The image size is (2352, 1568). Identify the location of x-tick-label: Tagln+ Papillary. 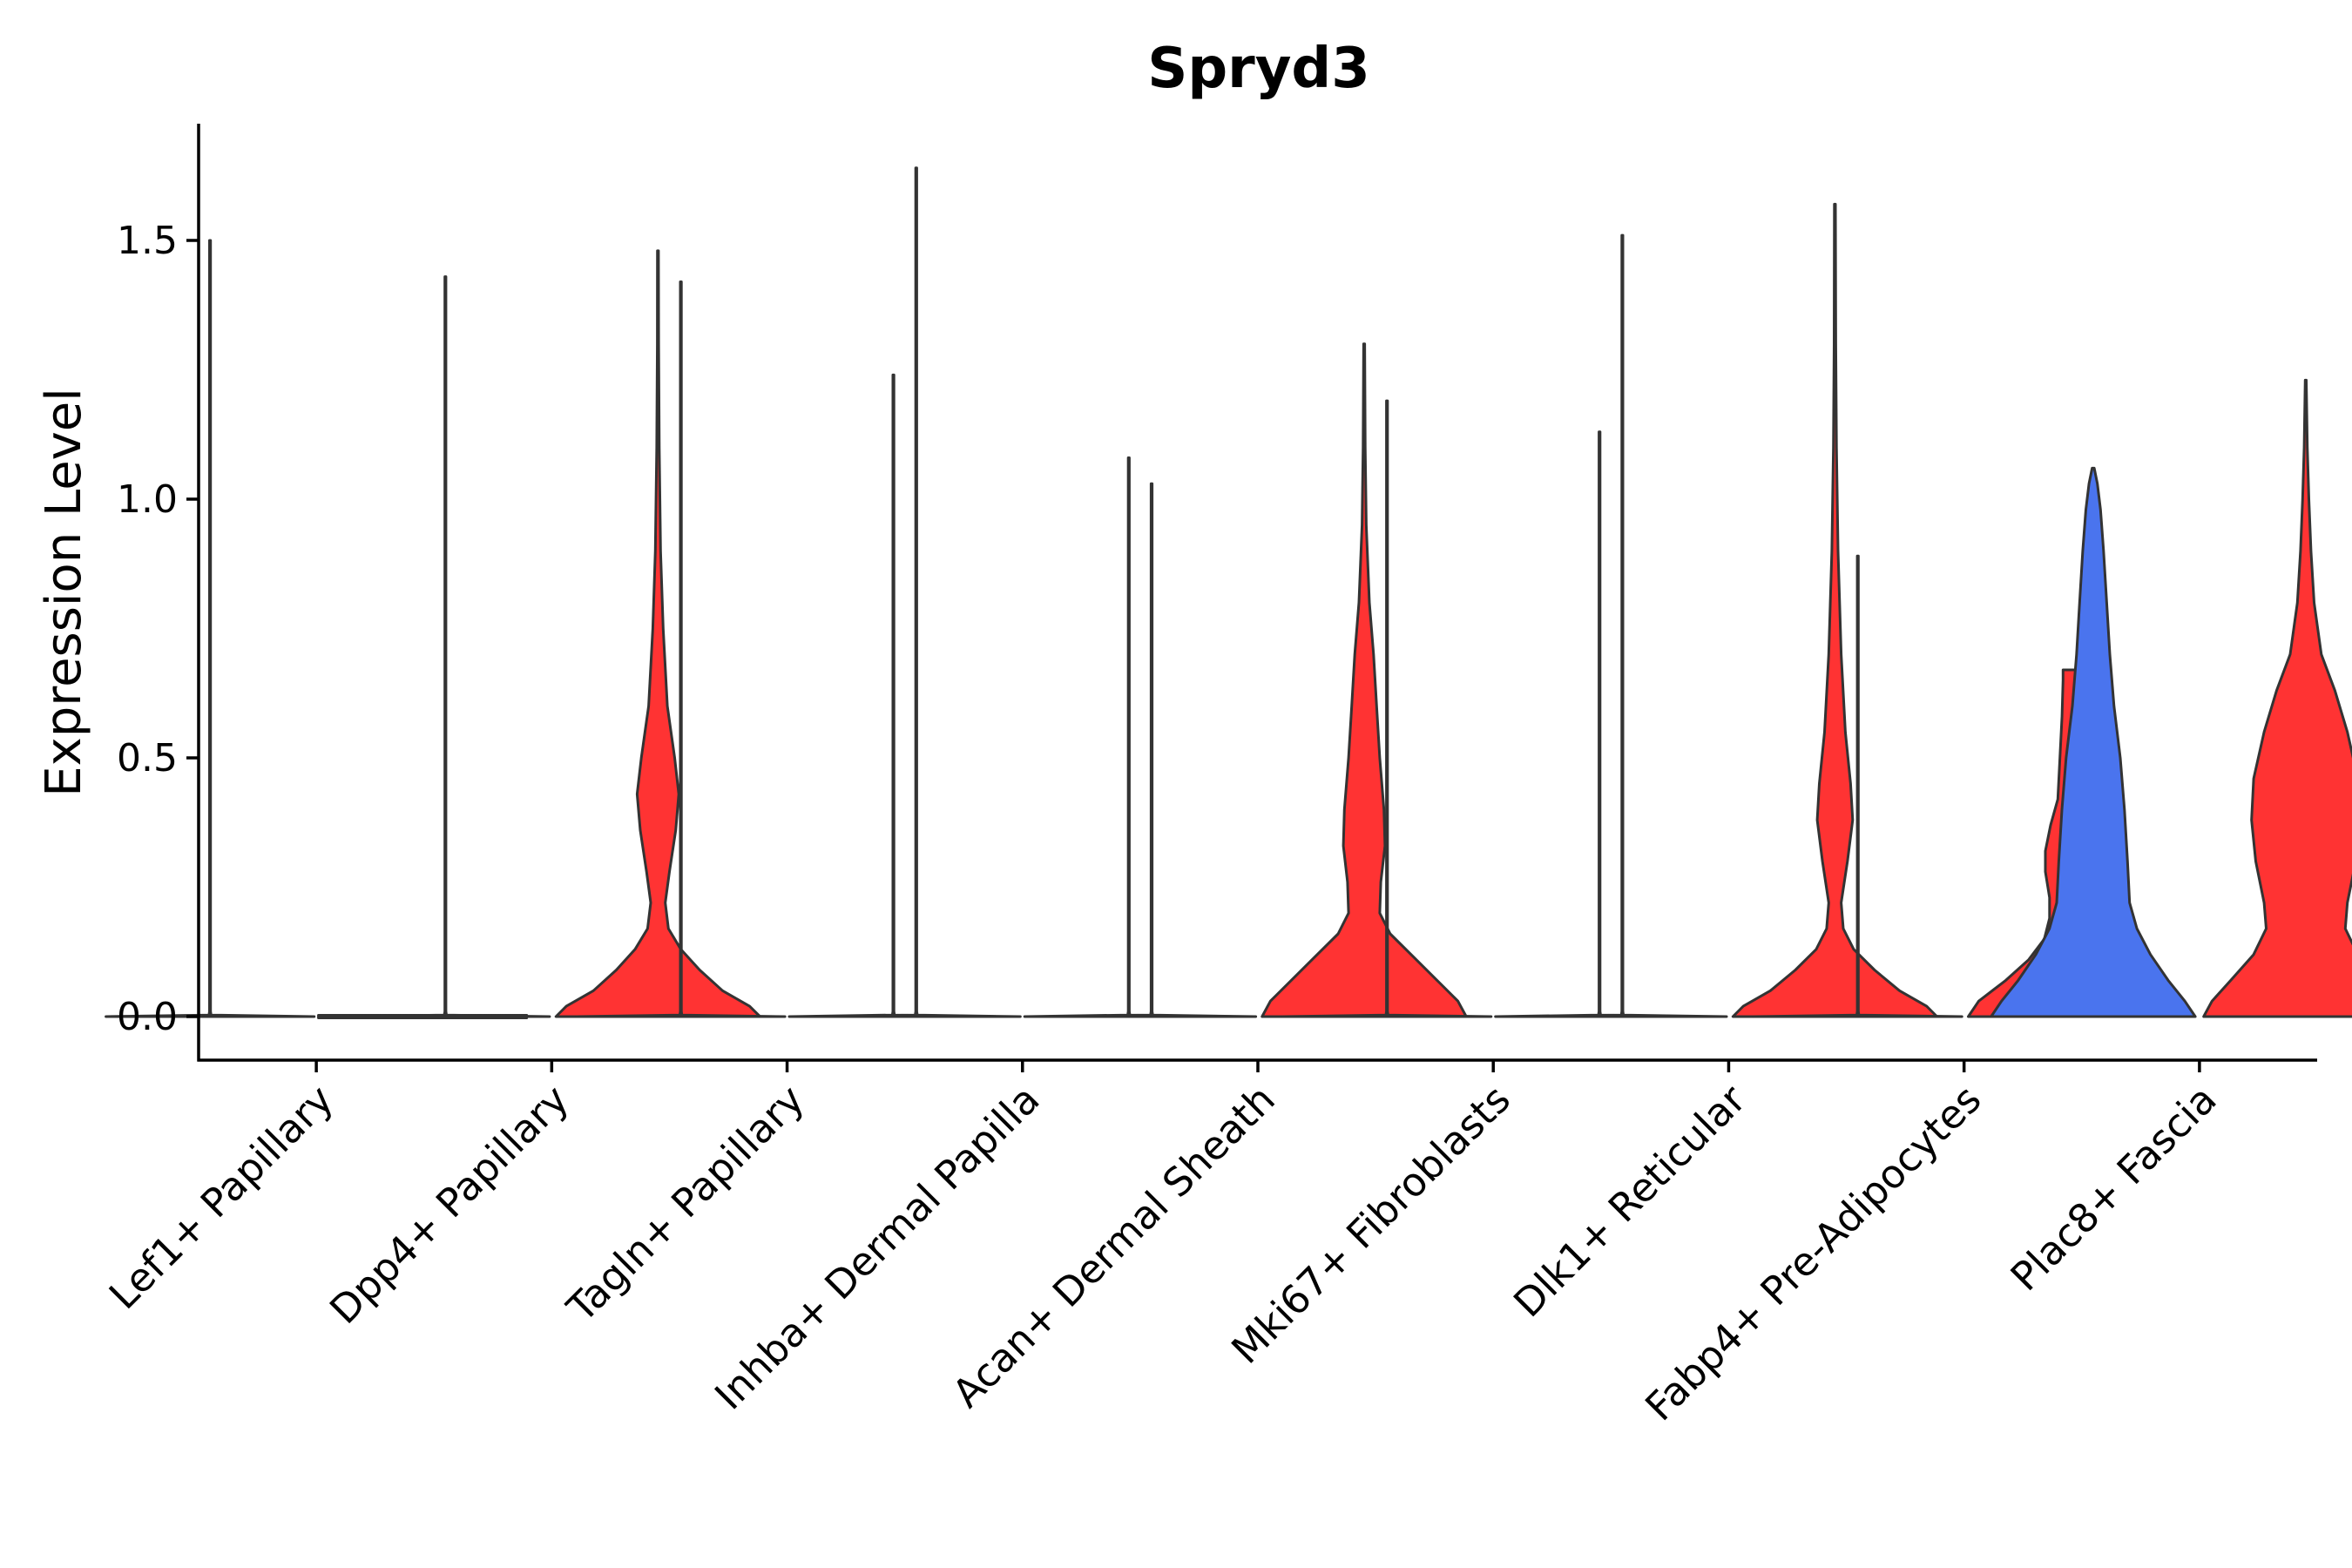
(685, 1203).